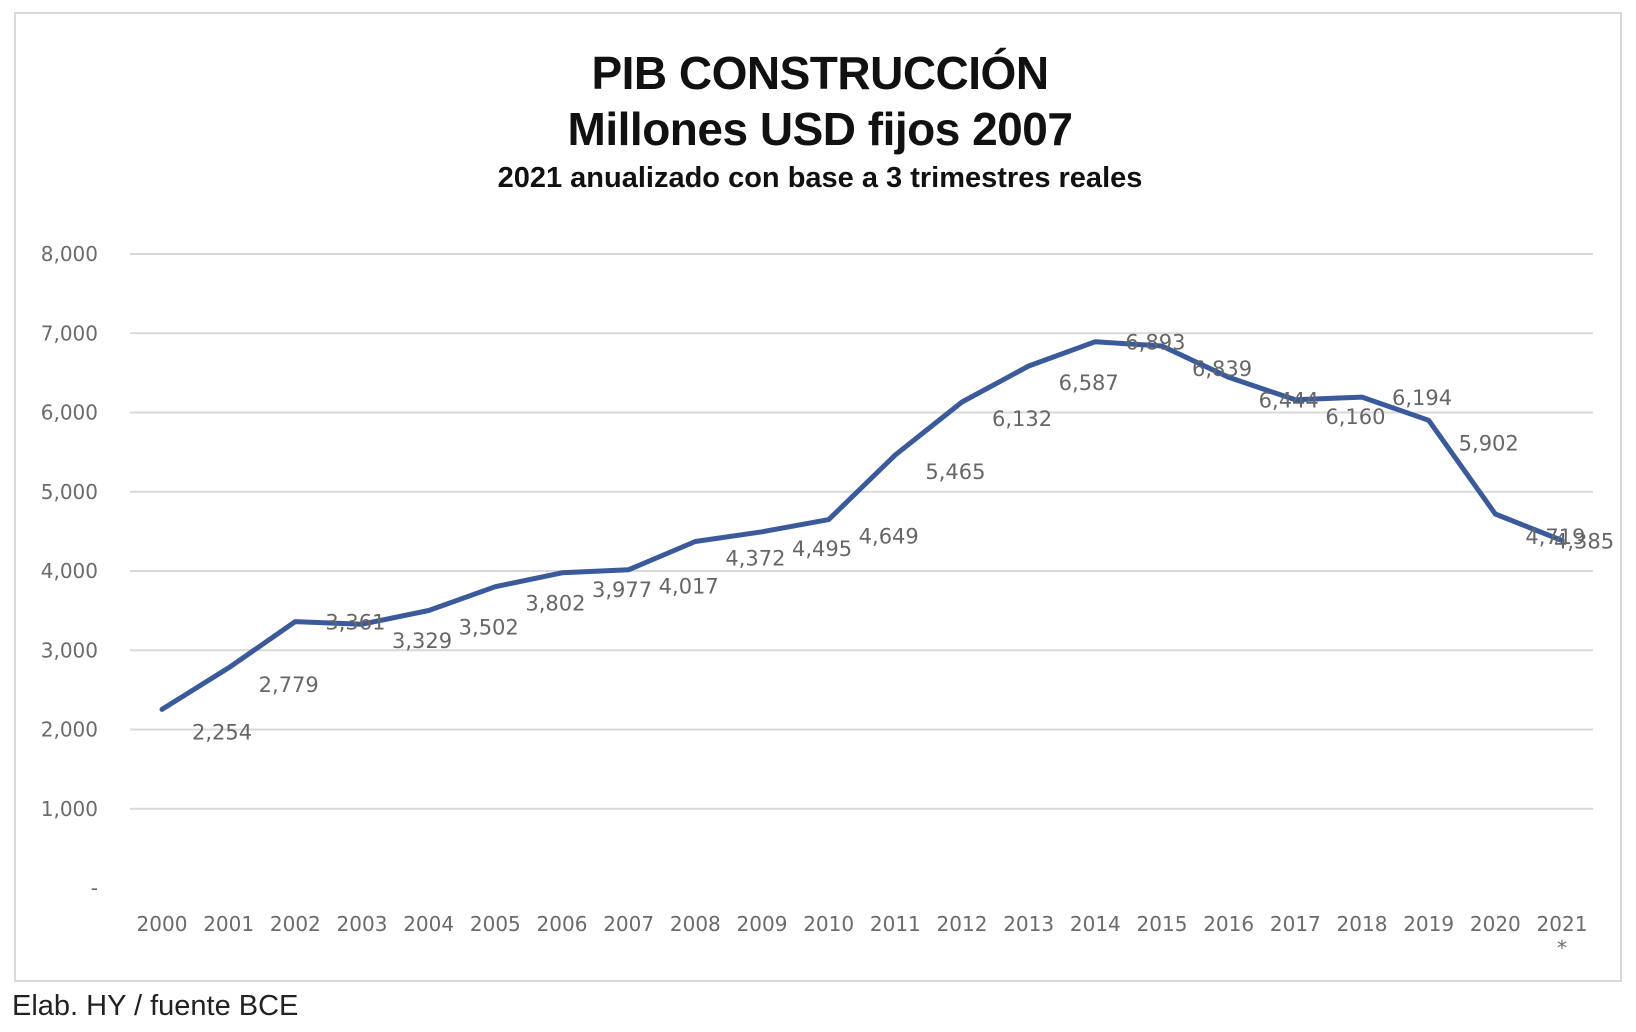 Image resolution: width=1636 pixels, height=1032 pixels. I want to click on data-label: 6,444, so click(1289, 400).